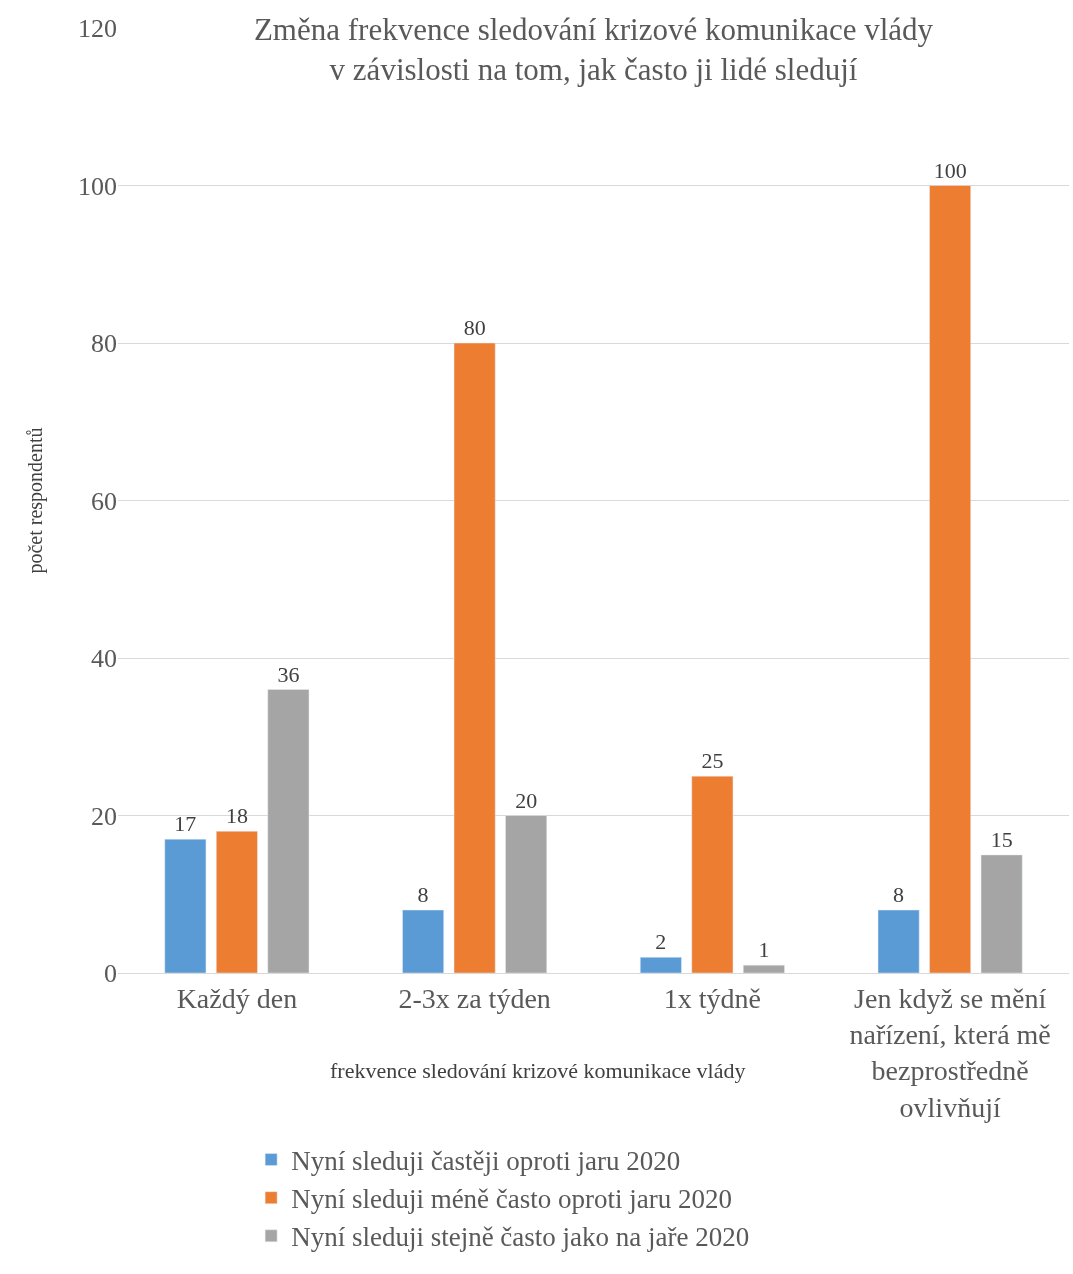 The width and height of the screenshot is (1073, 1274). What do you see at coordinates (1001, 839) in the screenshot?
I see `data-label: 15` at bounding box center [1001, 839].